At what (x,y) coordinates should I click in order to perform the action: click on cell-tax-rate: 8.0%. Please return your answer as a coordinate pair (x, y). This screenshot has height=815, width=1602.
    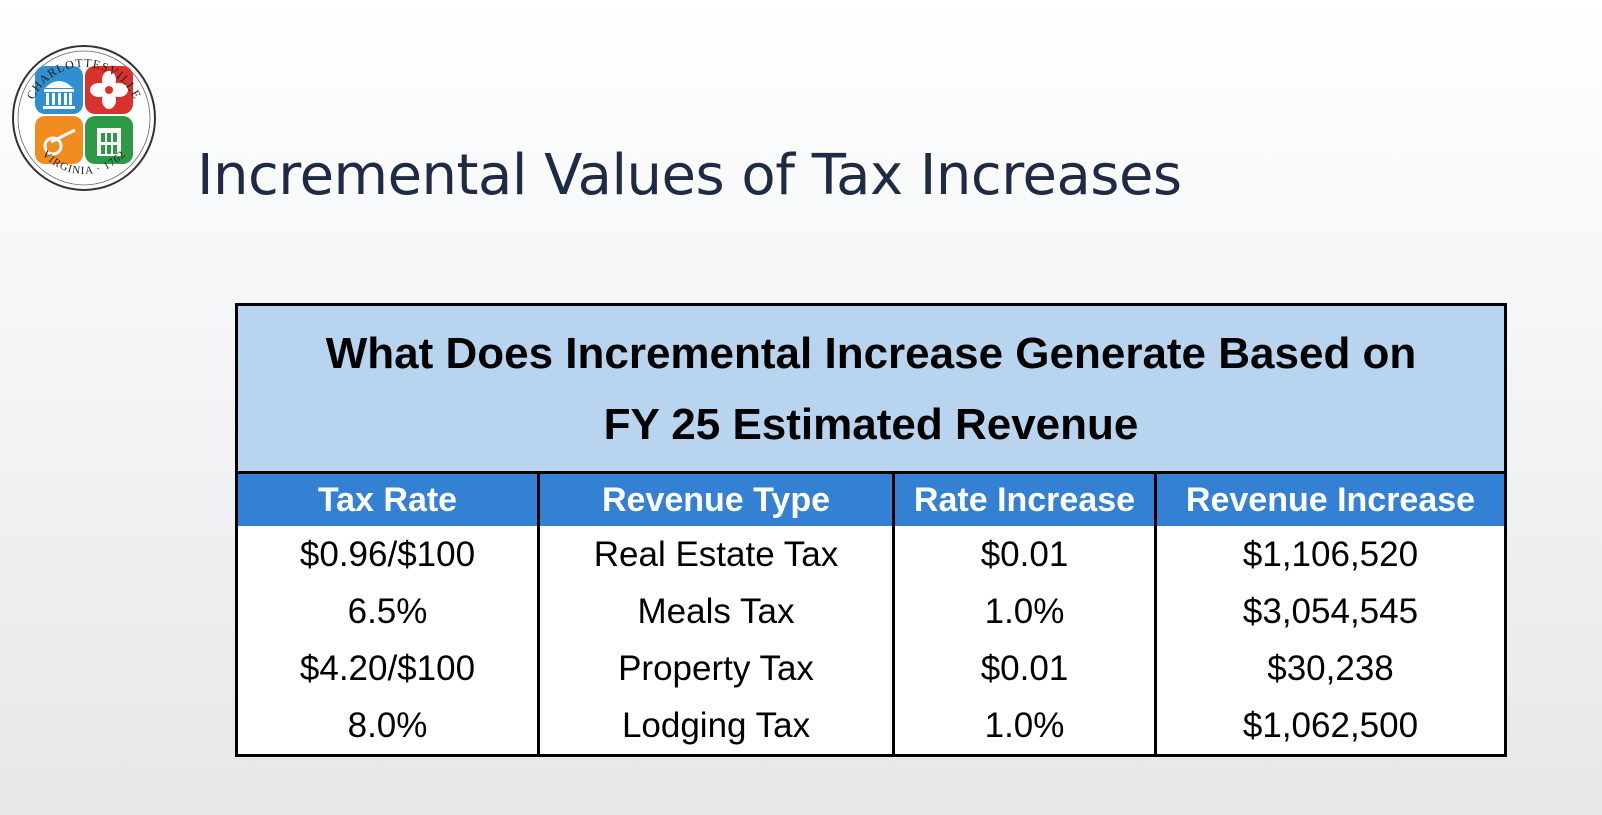
    Looking at the image, I should click on (387, 726).